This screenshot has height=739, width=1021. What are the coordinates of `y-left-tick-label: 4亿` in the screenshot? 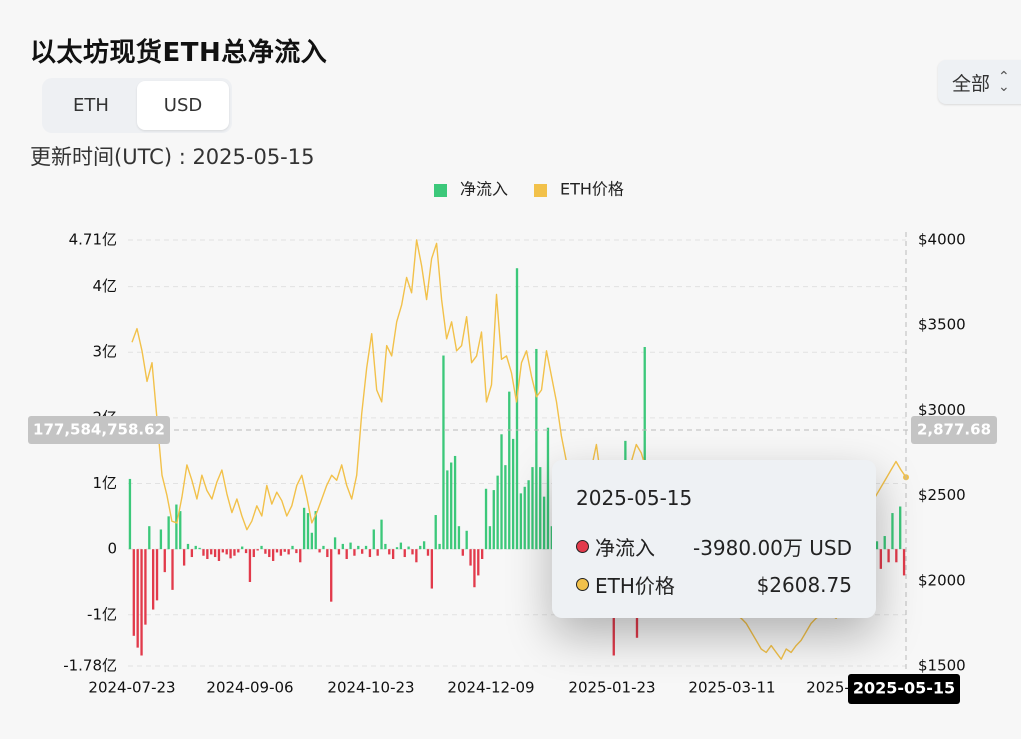 It's located at (104, 286).